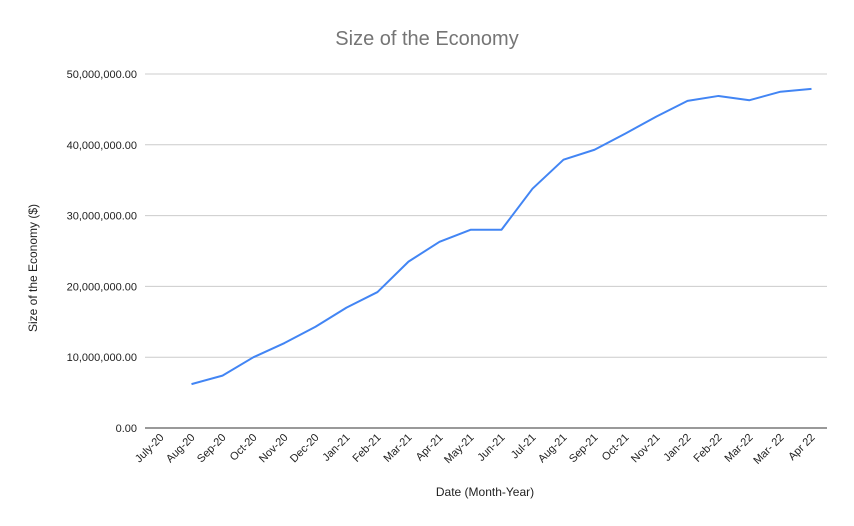  What do you see at coordinates (430, 448) in the screenshot?
I see `x-tick-label: Apr-21` at bounding box center [430, 448].